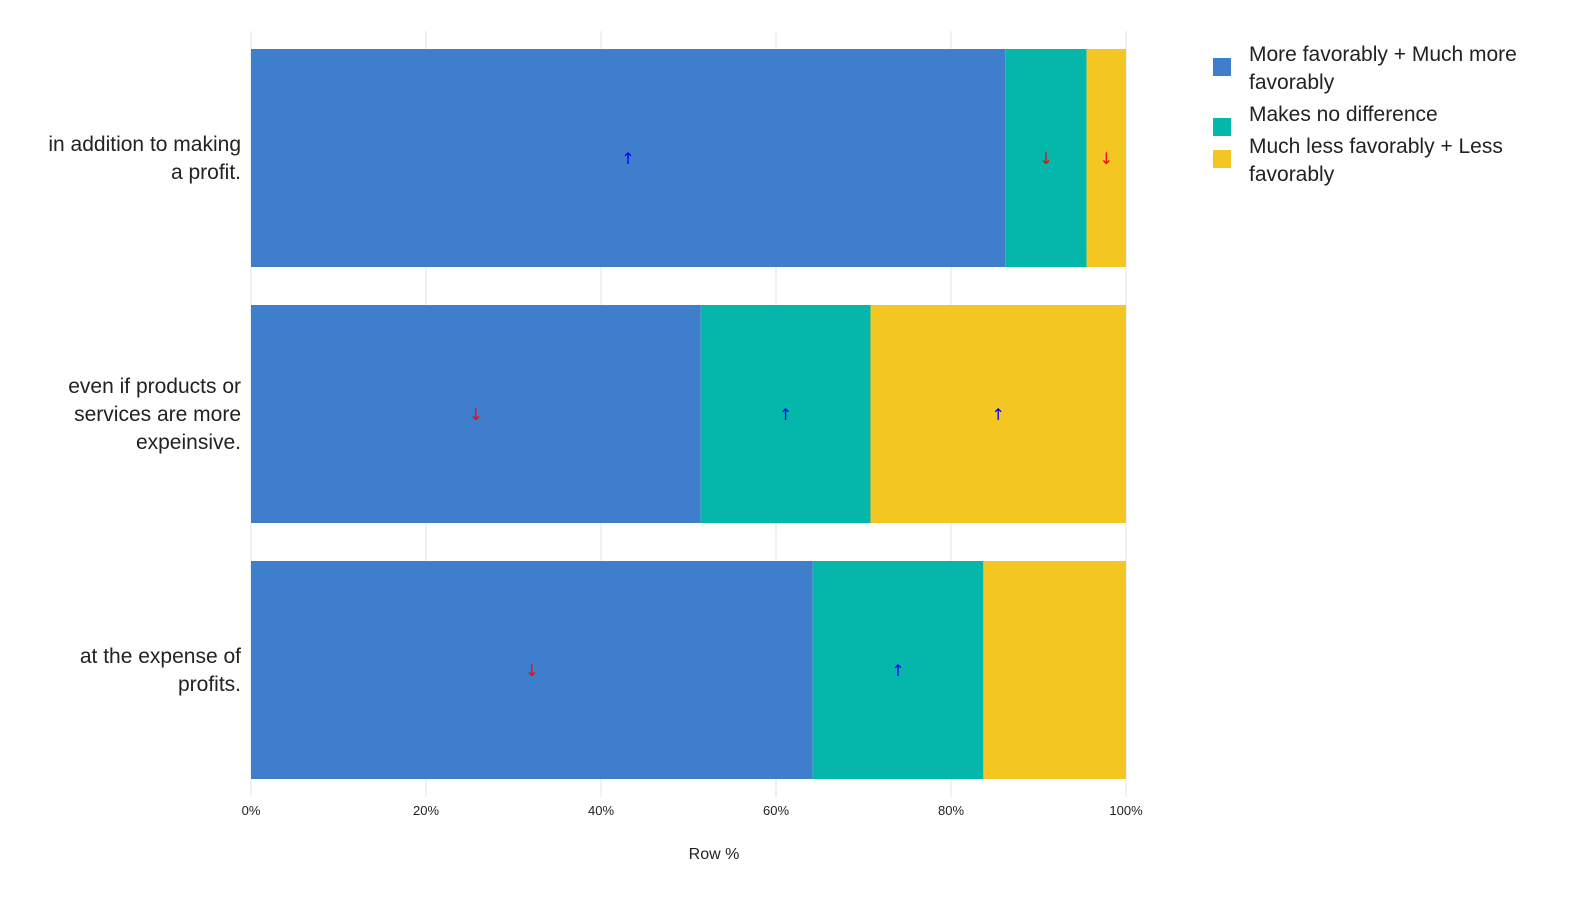 Image resolution: width=1576 pixels, height=912 pixels. What do you see at coordinates (776, 810) in the screenshot?
I see `x-tick-label: 60%` at bounding box center [776, 810].